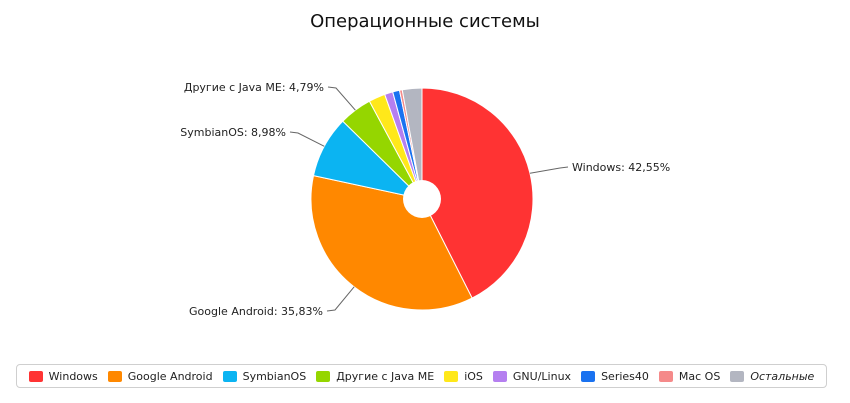 The width and height of the screenshot is (850, 403). I want to click on pie-slice-google-android, so click(391, 243).